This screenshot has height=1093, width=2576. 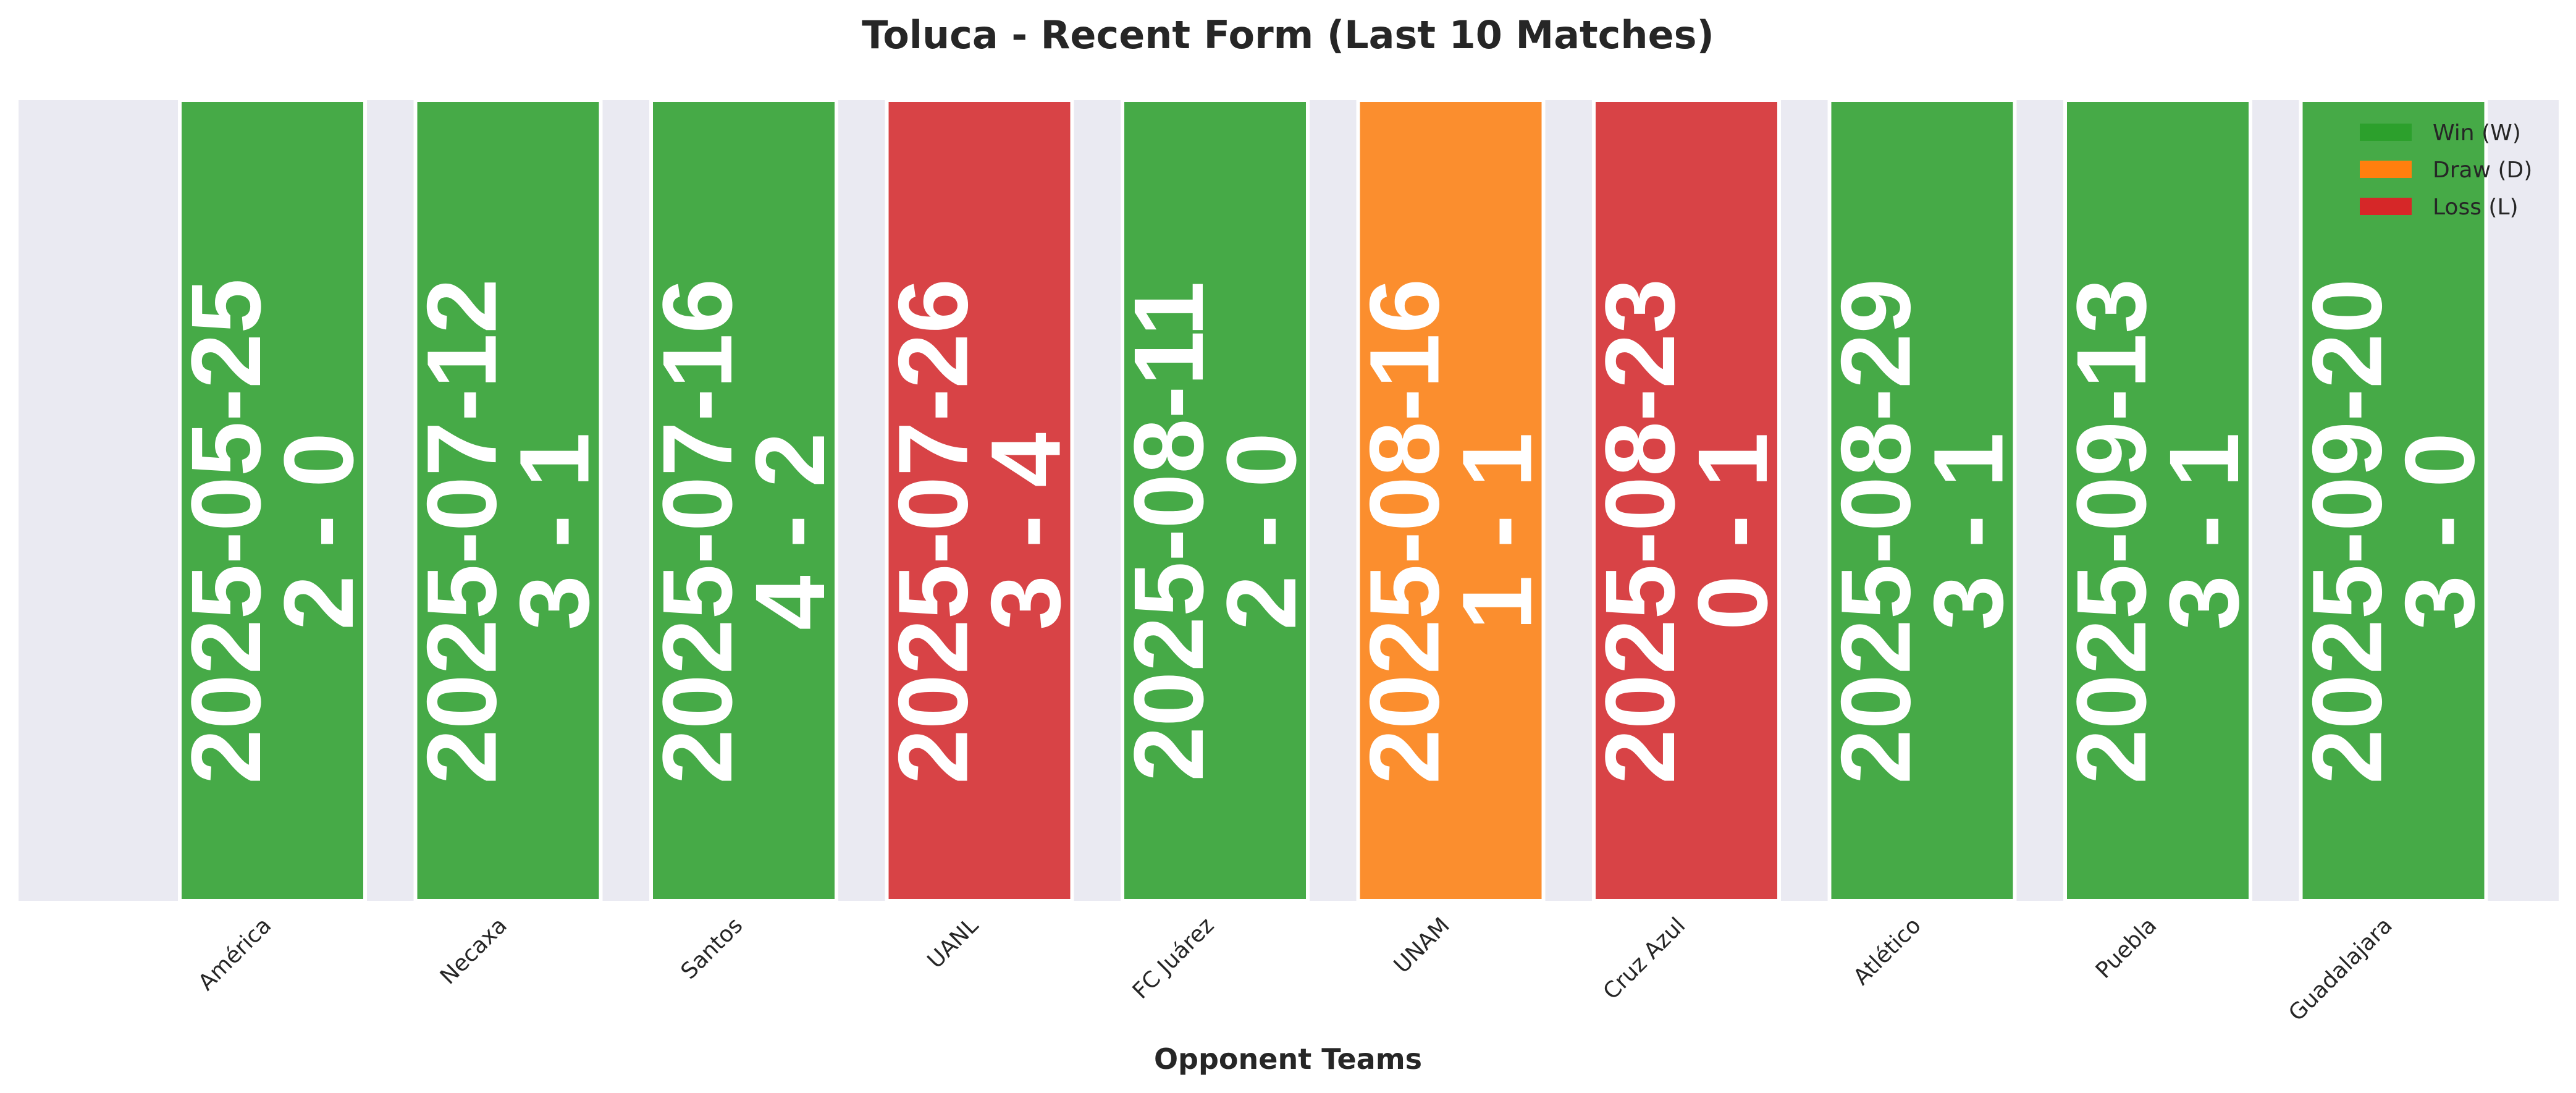 What do you see at coordinates (2386, 133) in the screenshot?
I see `legend-swatch-w` at bounding box center [2386, 133].